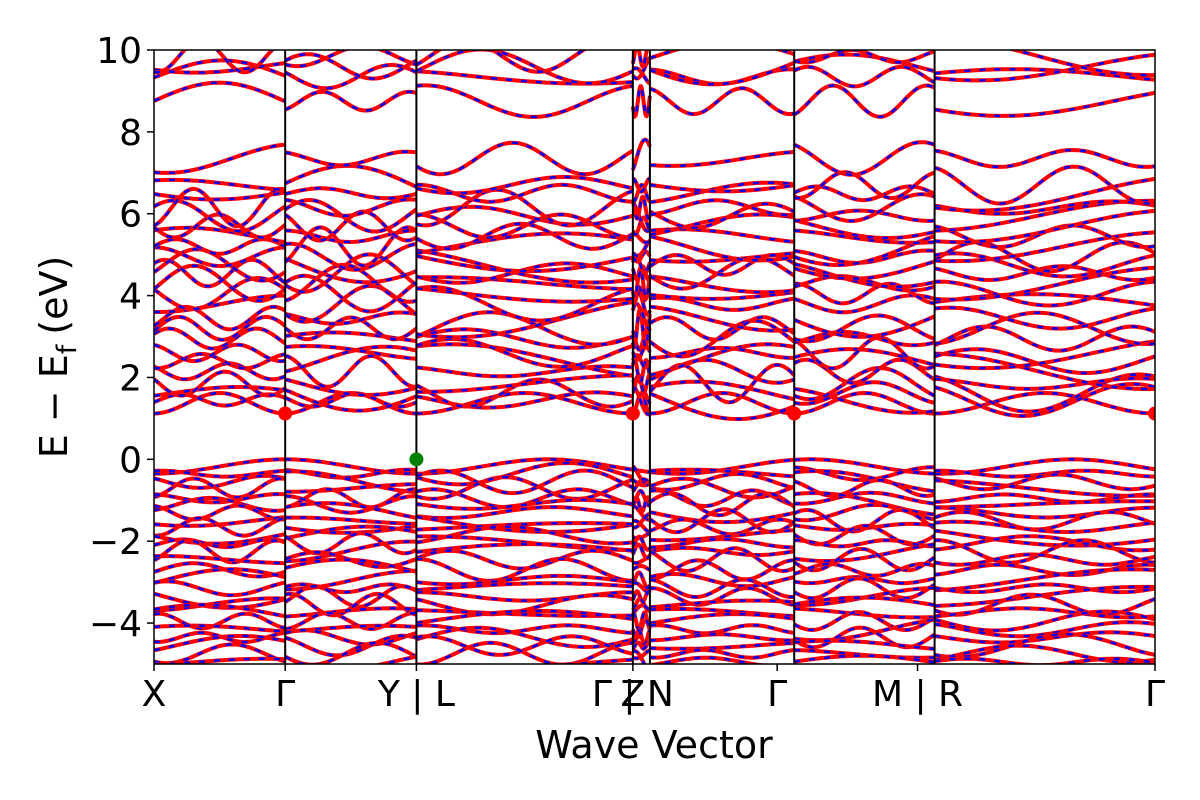 The width and height of the screenshot is (1200, 800). What do you see at coordinates (130, 133) in the screenshot?
I see `y-tick-label: 8` at bounding box center [130, 133].